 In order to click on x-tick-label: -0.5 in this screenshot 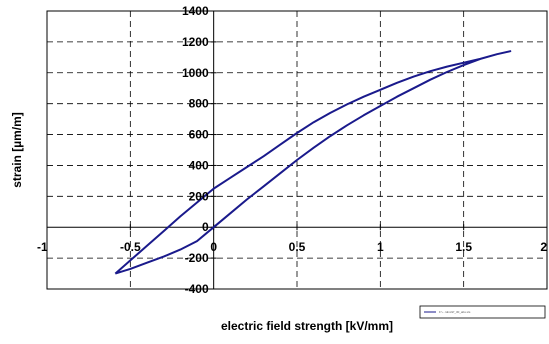, I will do `click(130, 247)`.